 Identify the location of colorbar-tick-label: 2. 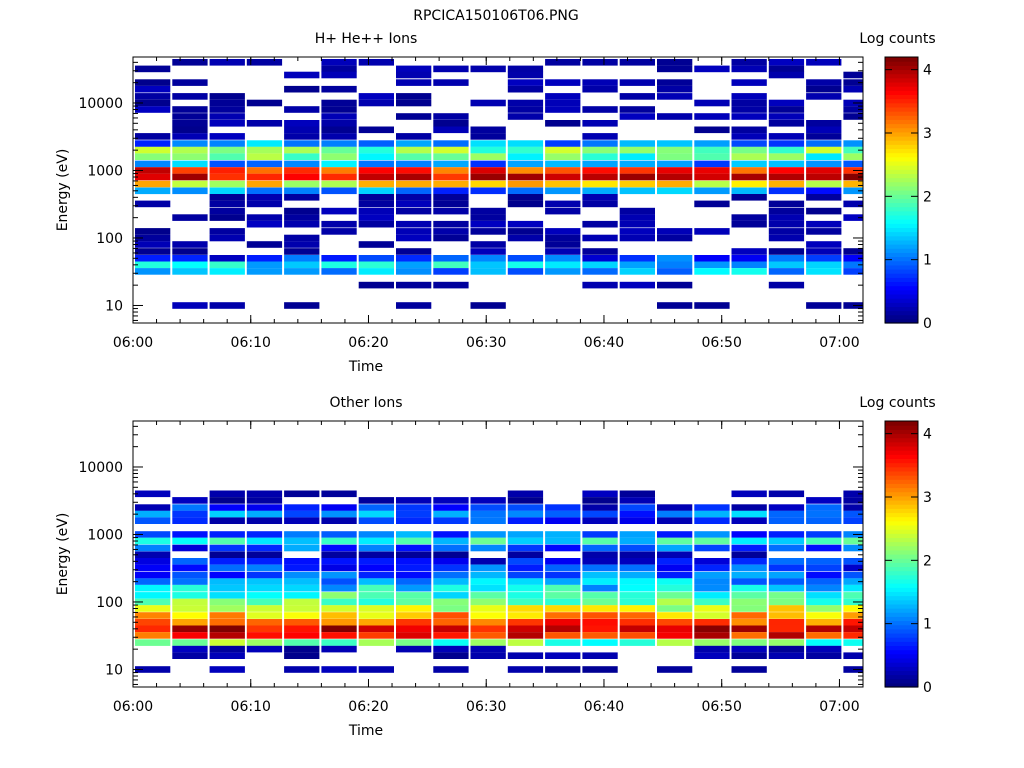
(927, 561).